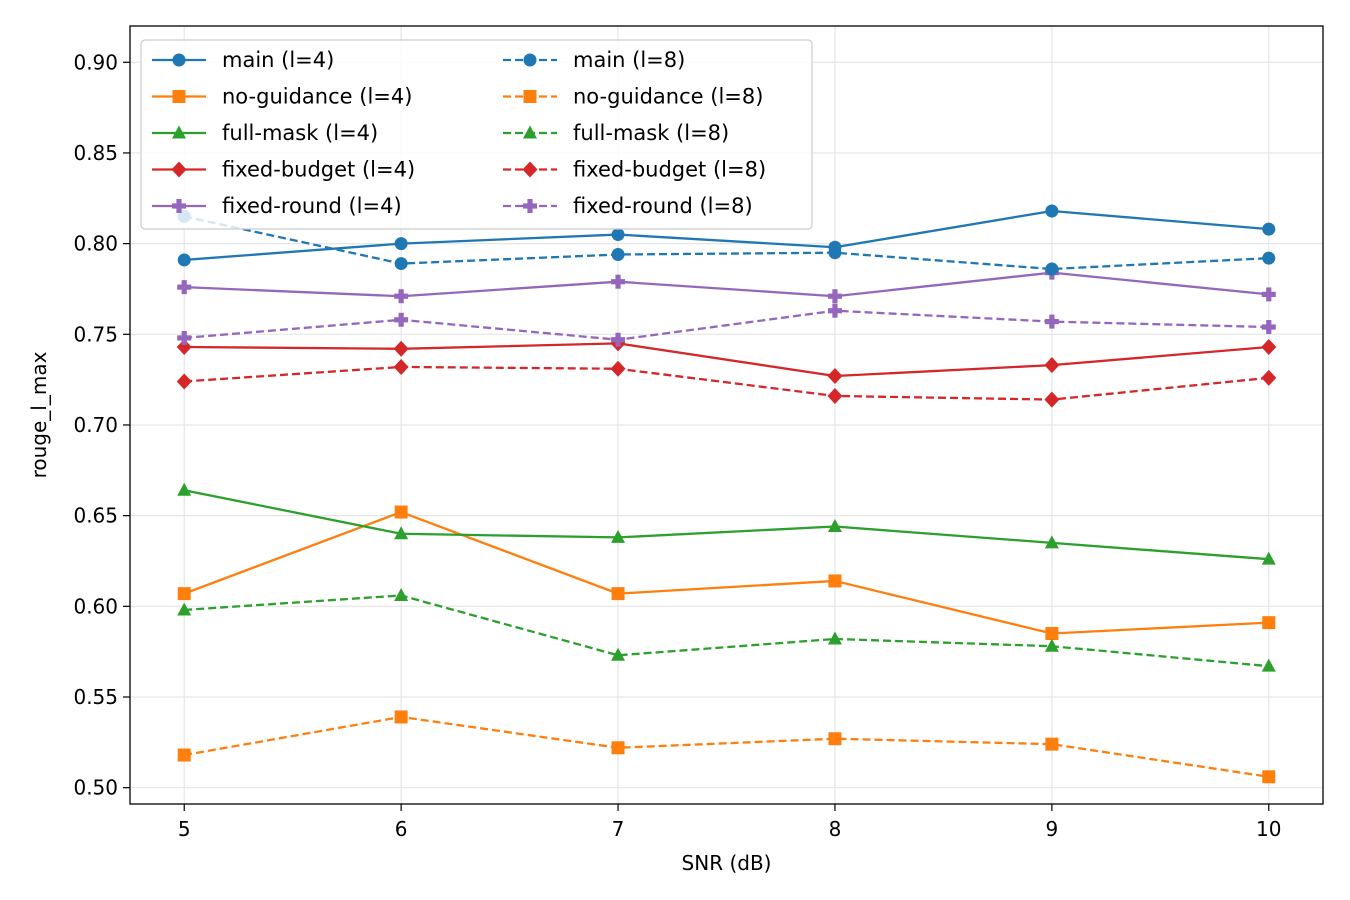 This screenshot has height=900, width=1350. Describe the element at coordinates (669, 170) in the screenshot. I see `legend-label: fixed-budget (l=8)` at that location.